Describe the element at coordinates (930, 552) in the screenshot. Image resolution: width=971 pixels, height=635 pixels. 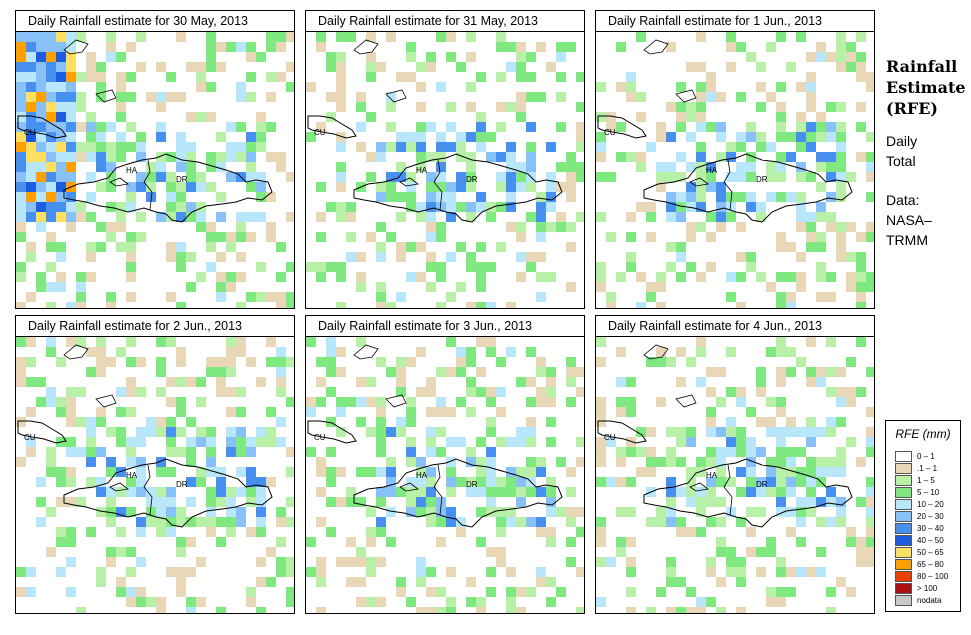
I see `legend-label: 50 – 65` at that location.